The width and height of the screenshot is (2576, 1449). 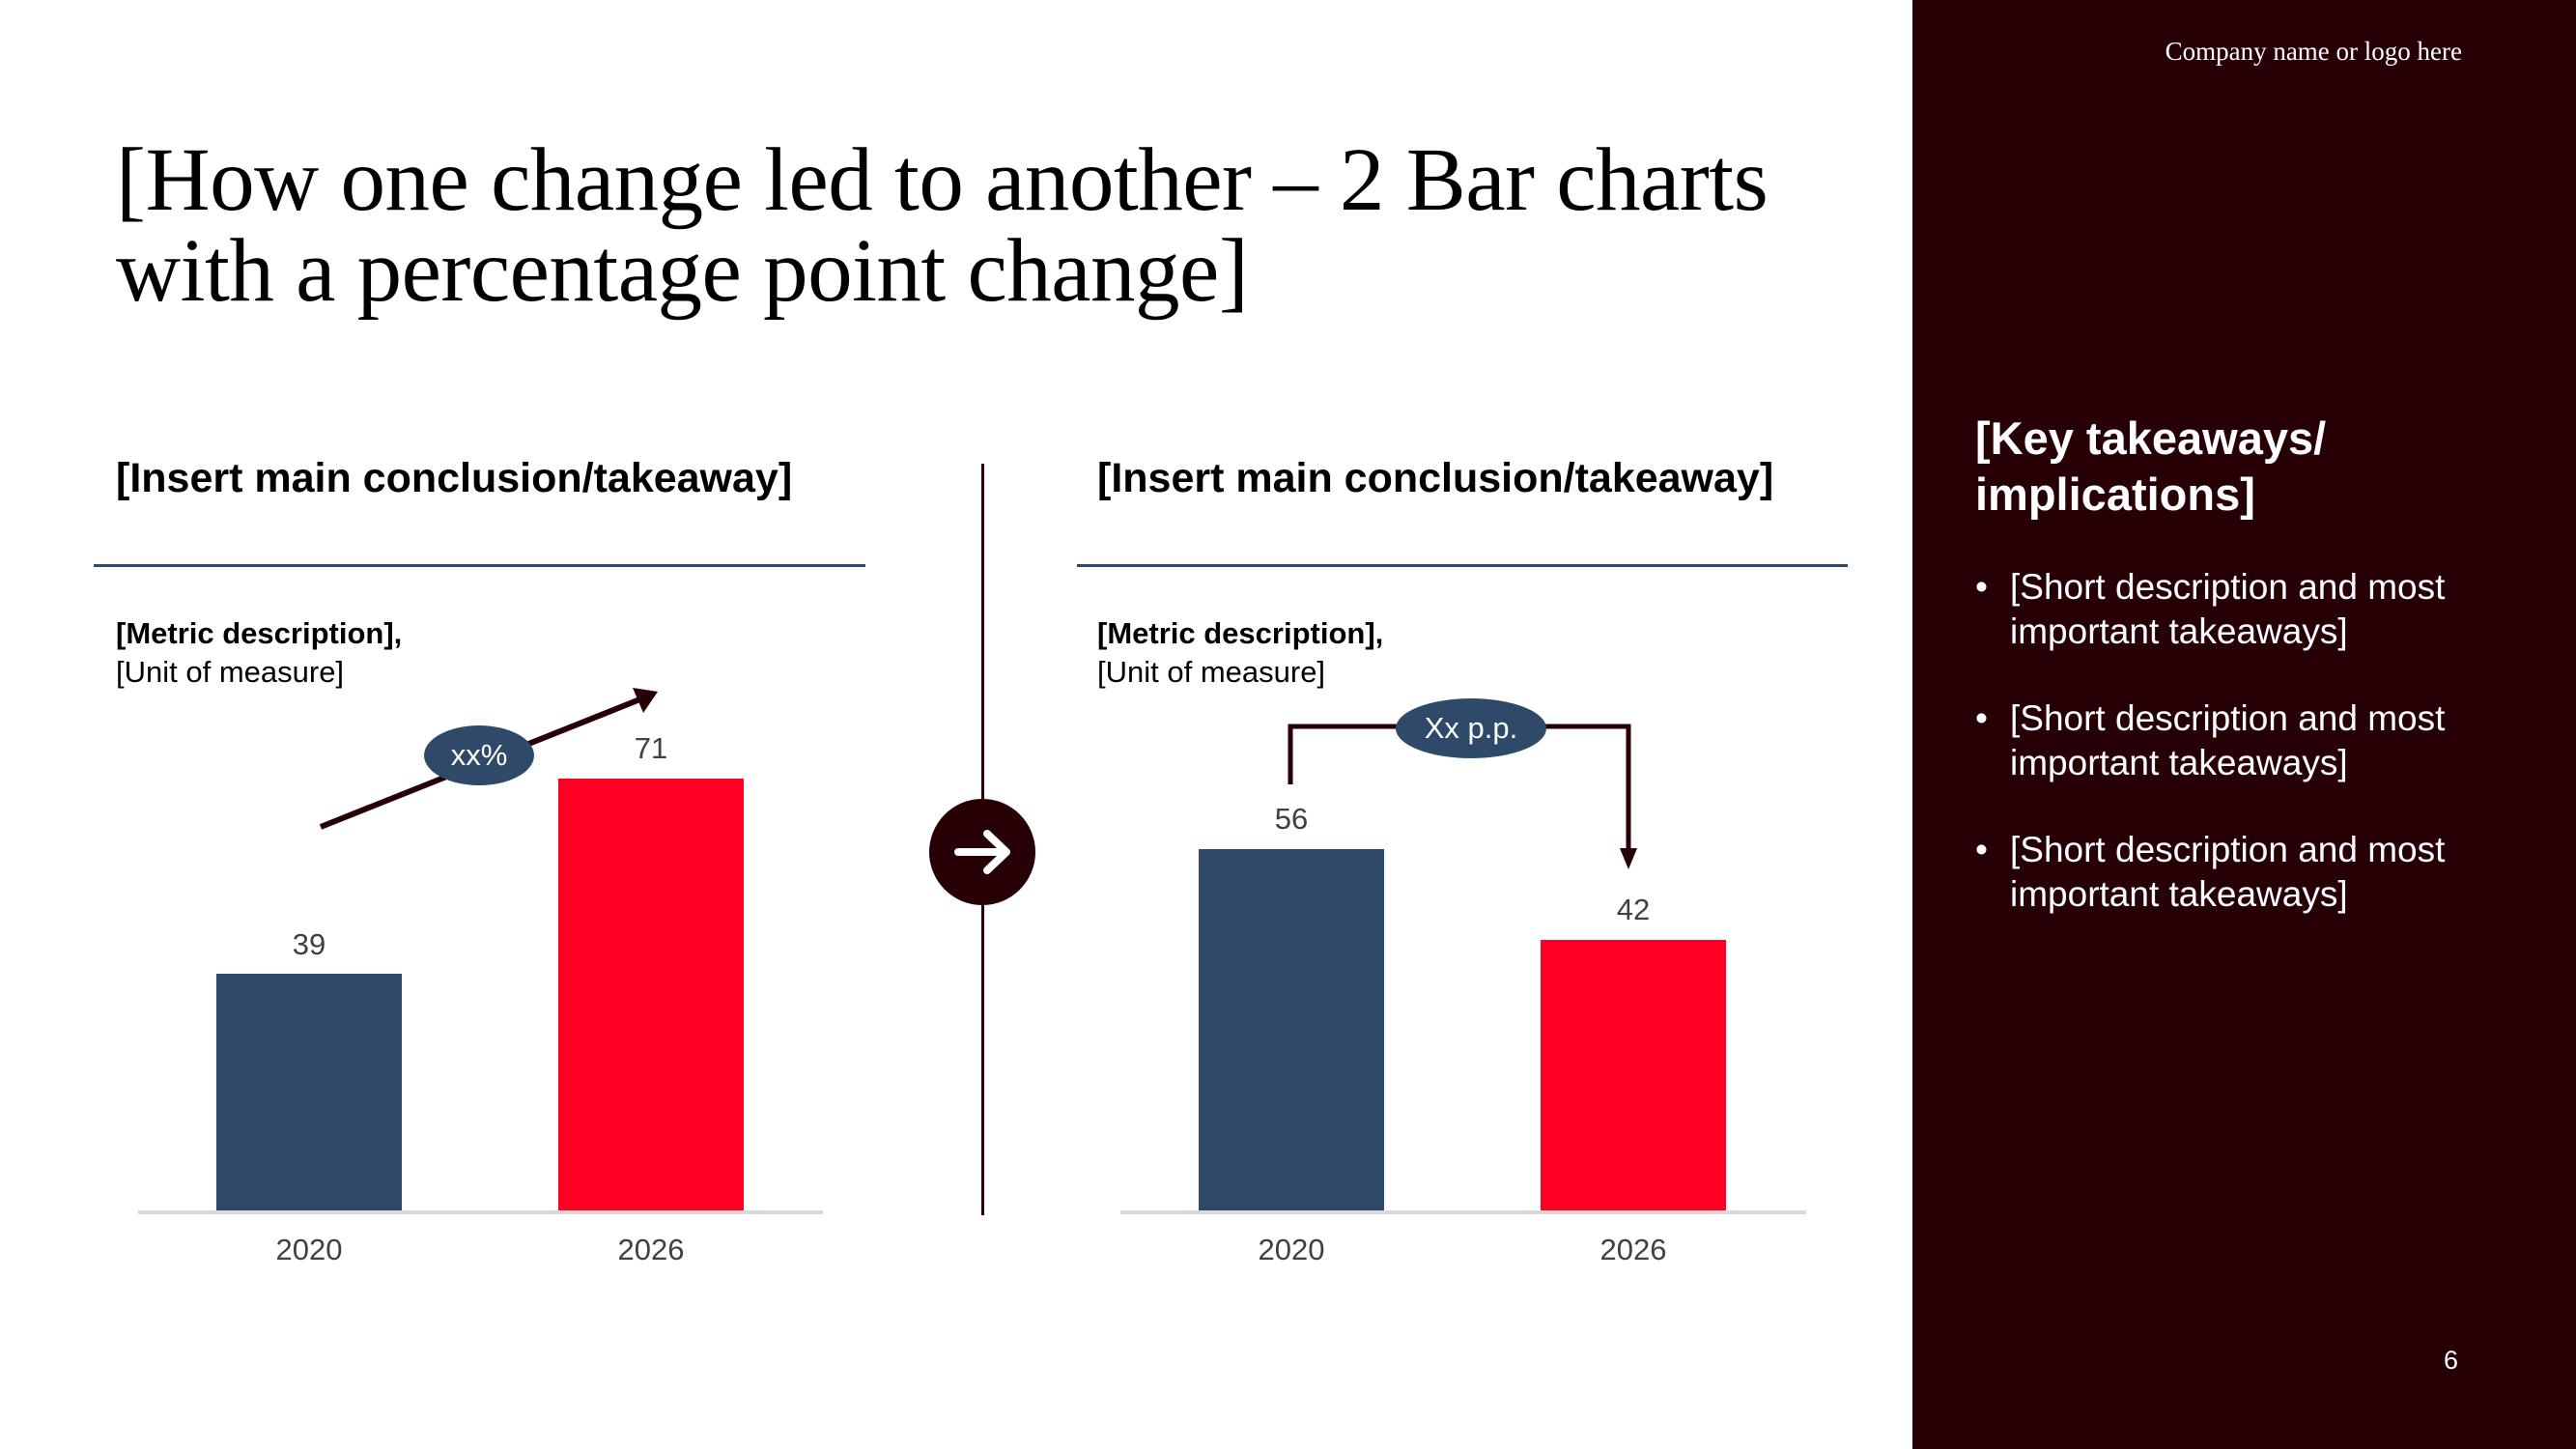 What do you see at coordinates (454, 478) in the screenshot?
I see `left-chart-heading: [Insert main conclusion/takeaway]` at bounding box center [454, 478].